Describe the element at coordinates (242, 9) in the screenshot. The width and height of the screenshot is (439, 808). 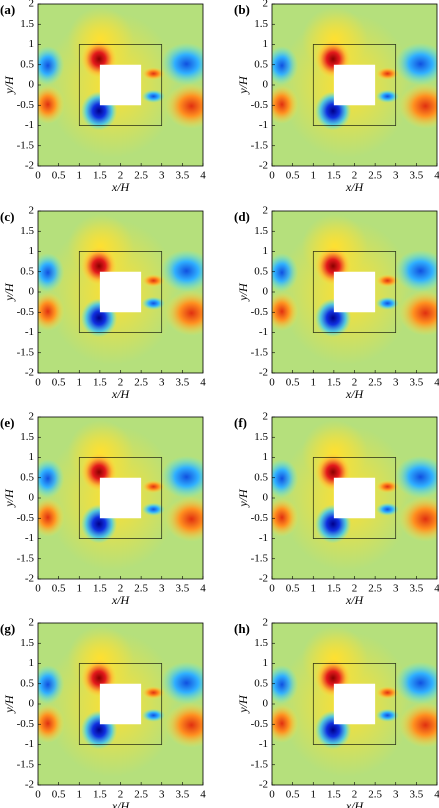
I see `panel-label: (b)` at that location.